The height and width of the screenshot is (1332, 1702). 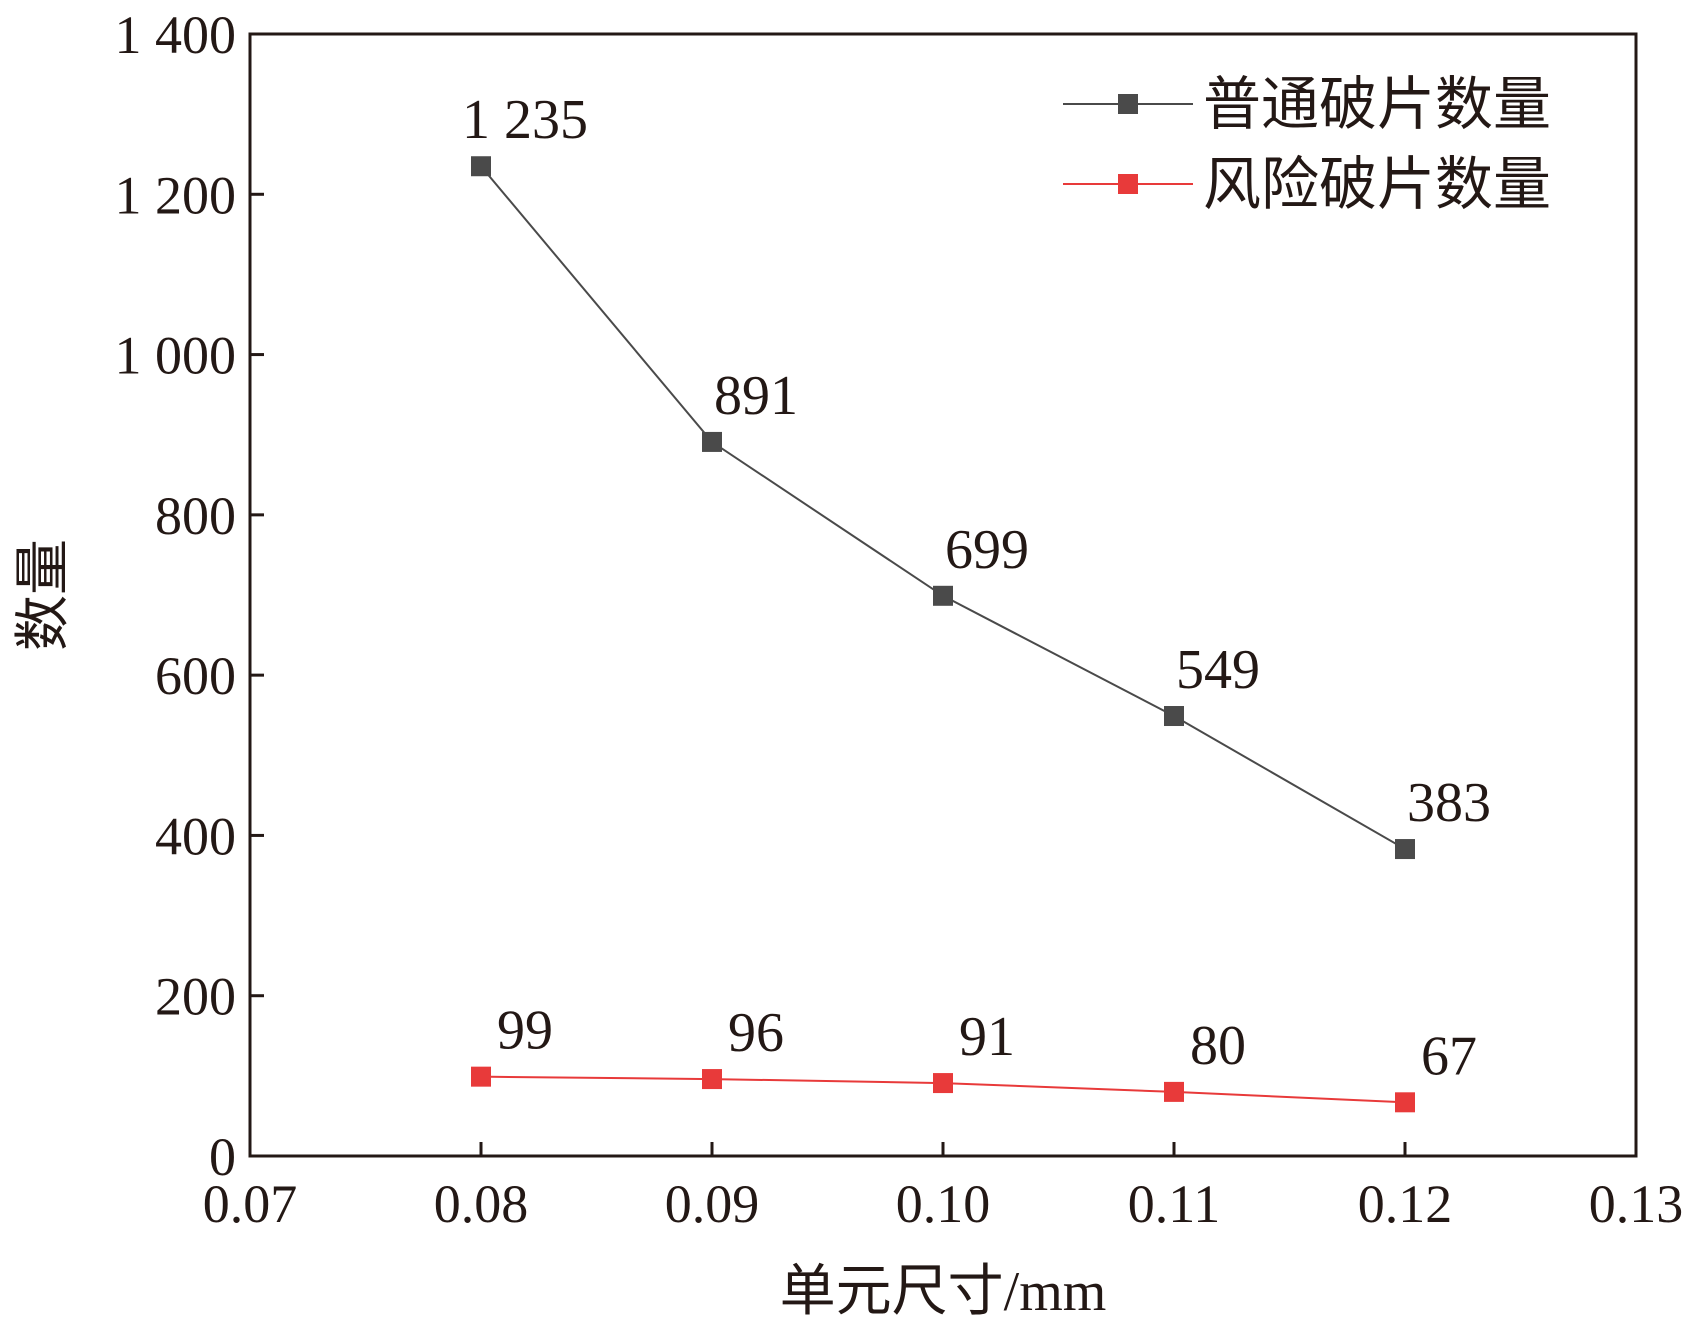 I want to click on series-2: 99 96 91 80 67, so click(x=974, y=1056).